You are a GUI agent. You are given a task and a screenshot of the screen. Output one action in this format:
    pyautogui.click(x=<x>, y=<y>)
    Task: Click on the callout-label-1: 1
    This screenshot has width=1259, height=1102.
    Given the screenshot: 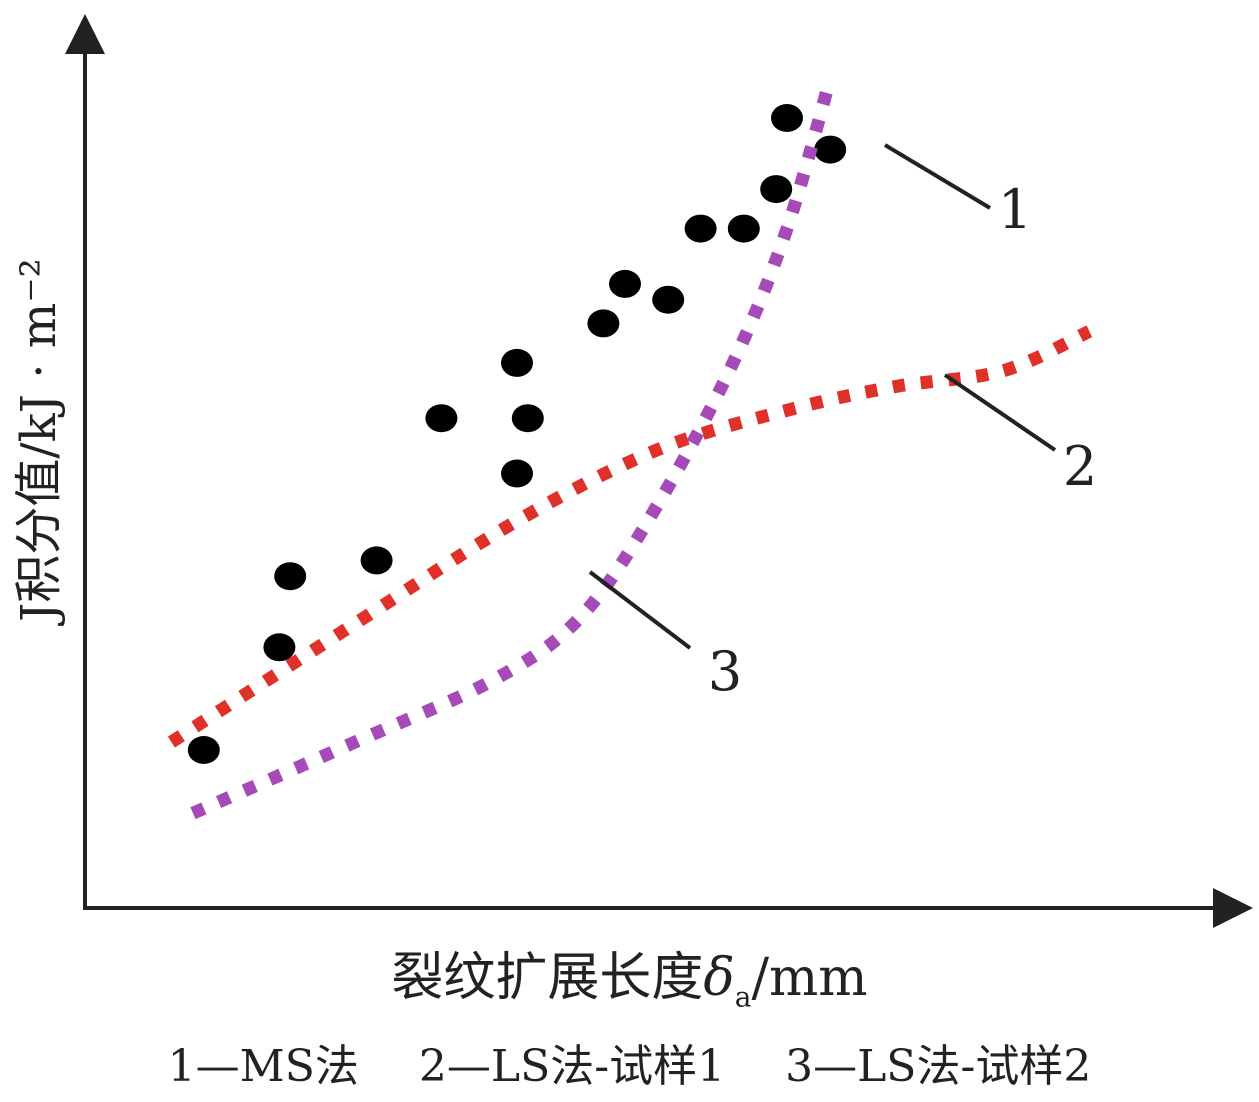 What is the action you would take?
    pyautogui.click(x=1015, y=209)
    